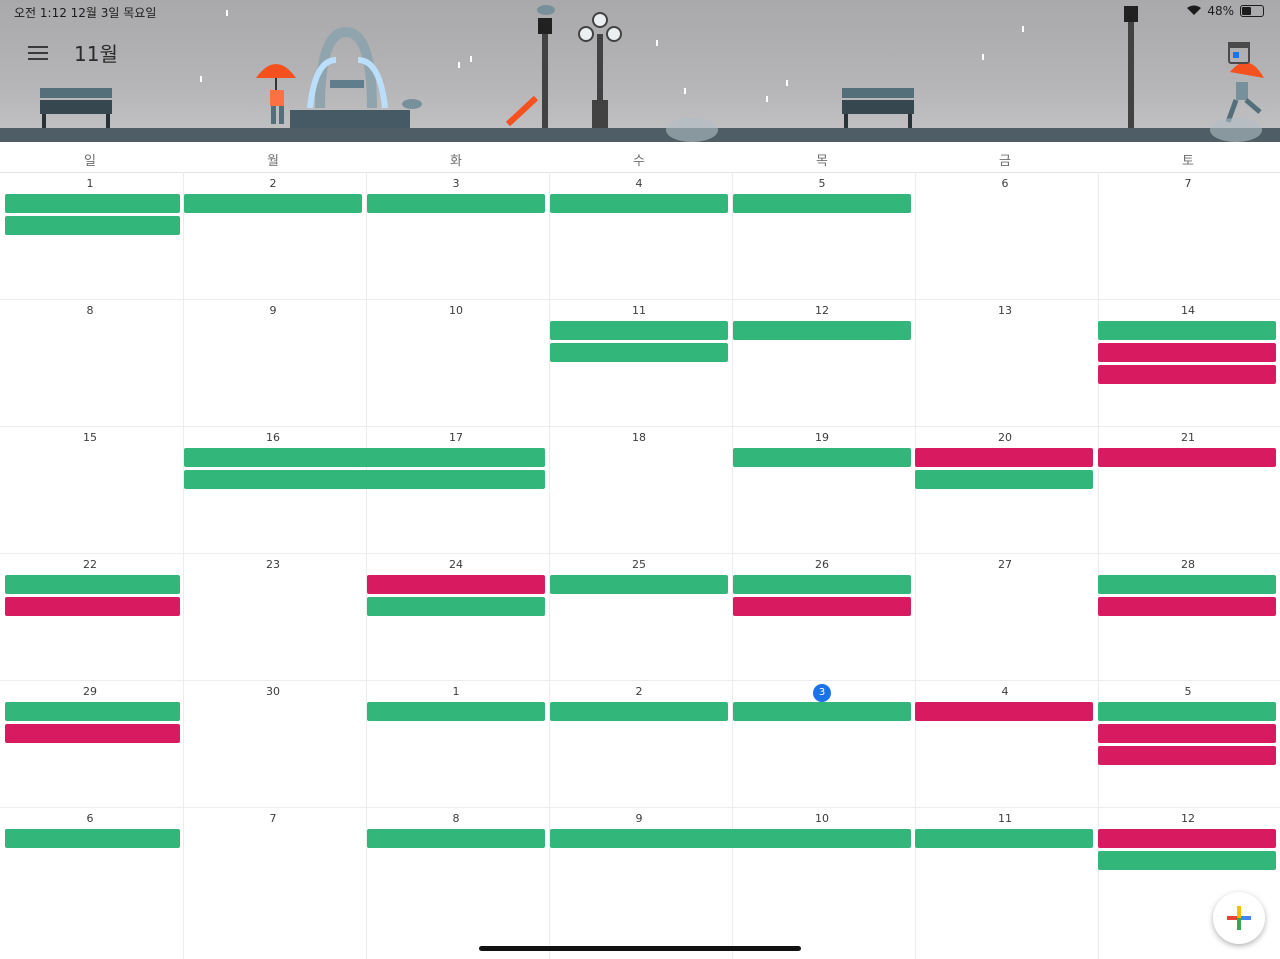 This screenshot has height=959, width=1280. I want to click on weekday-sat: 토, so click(1188, 161).